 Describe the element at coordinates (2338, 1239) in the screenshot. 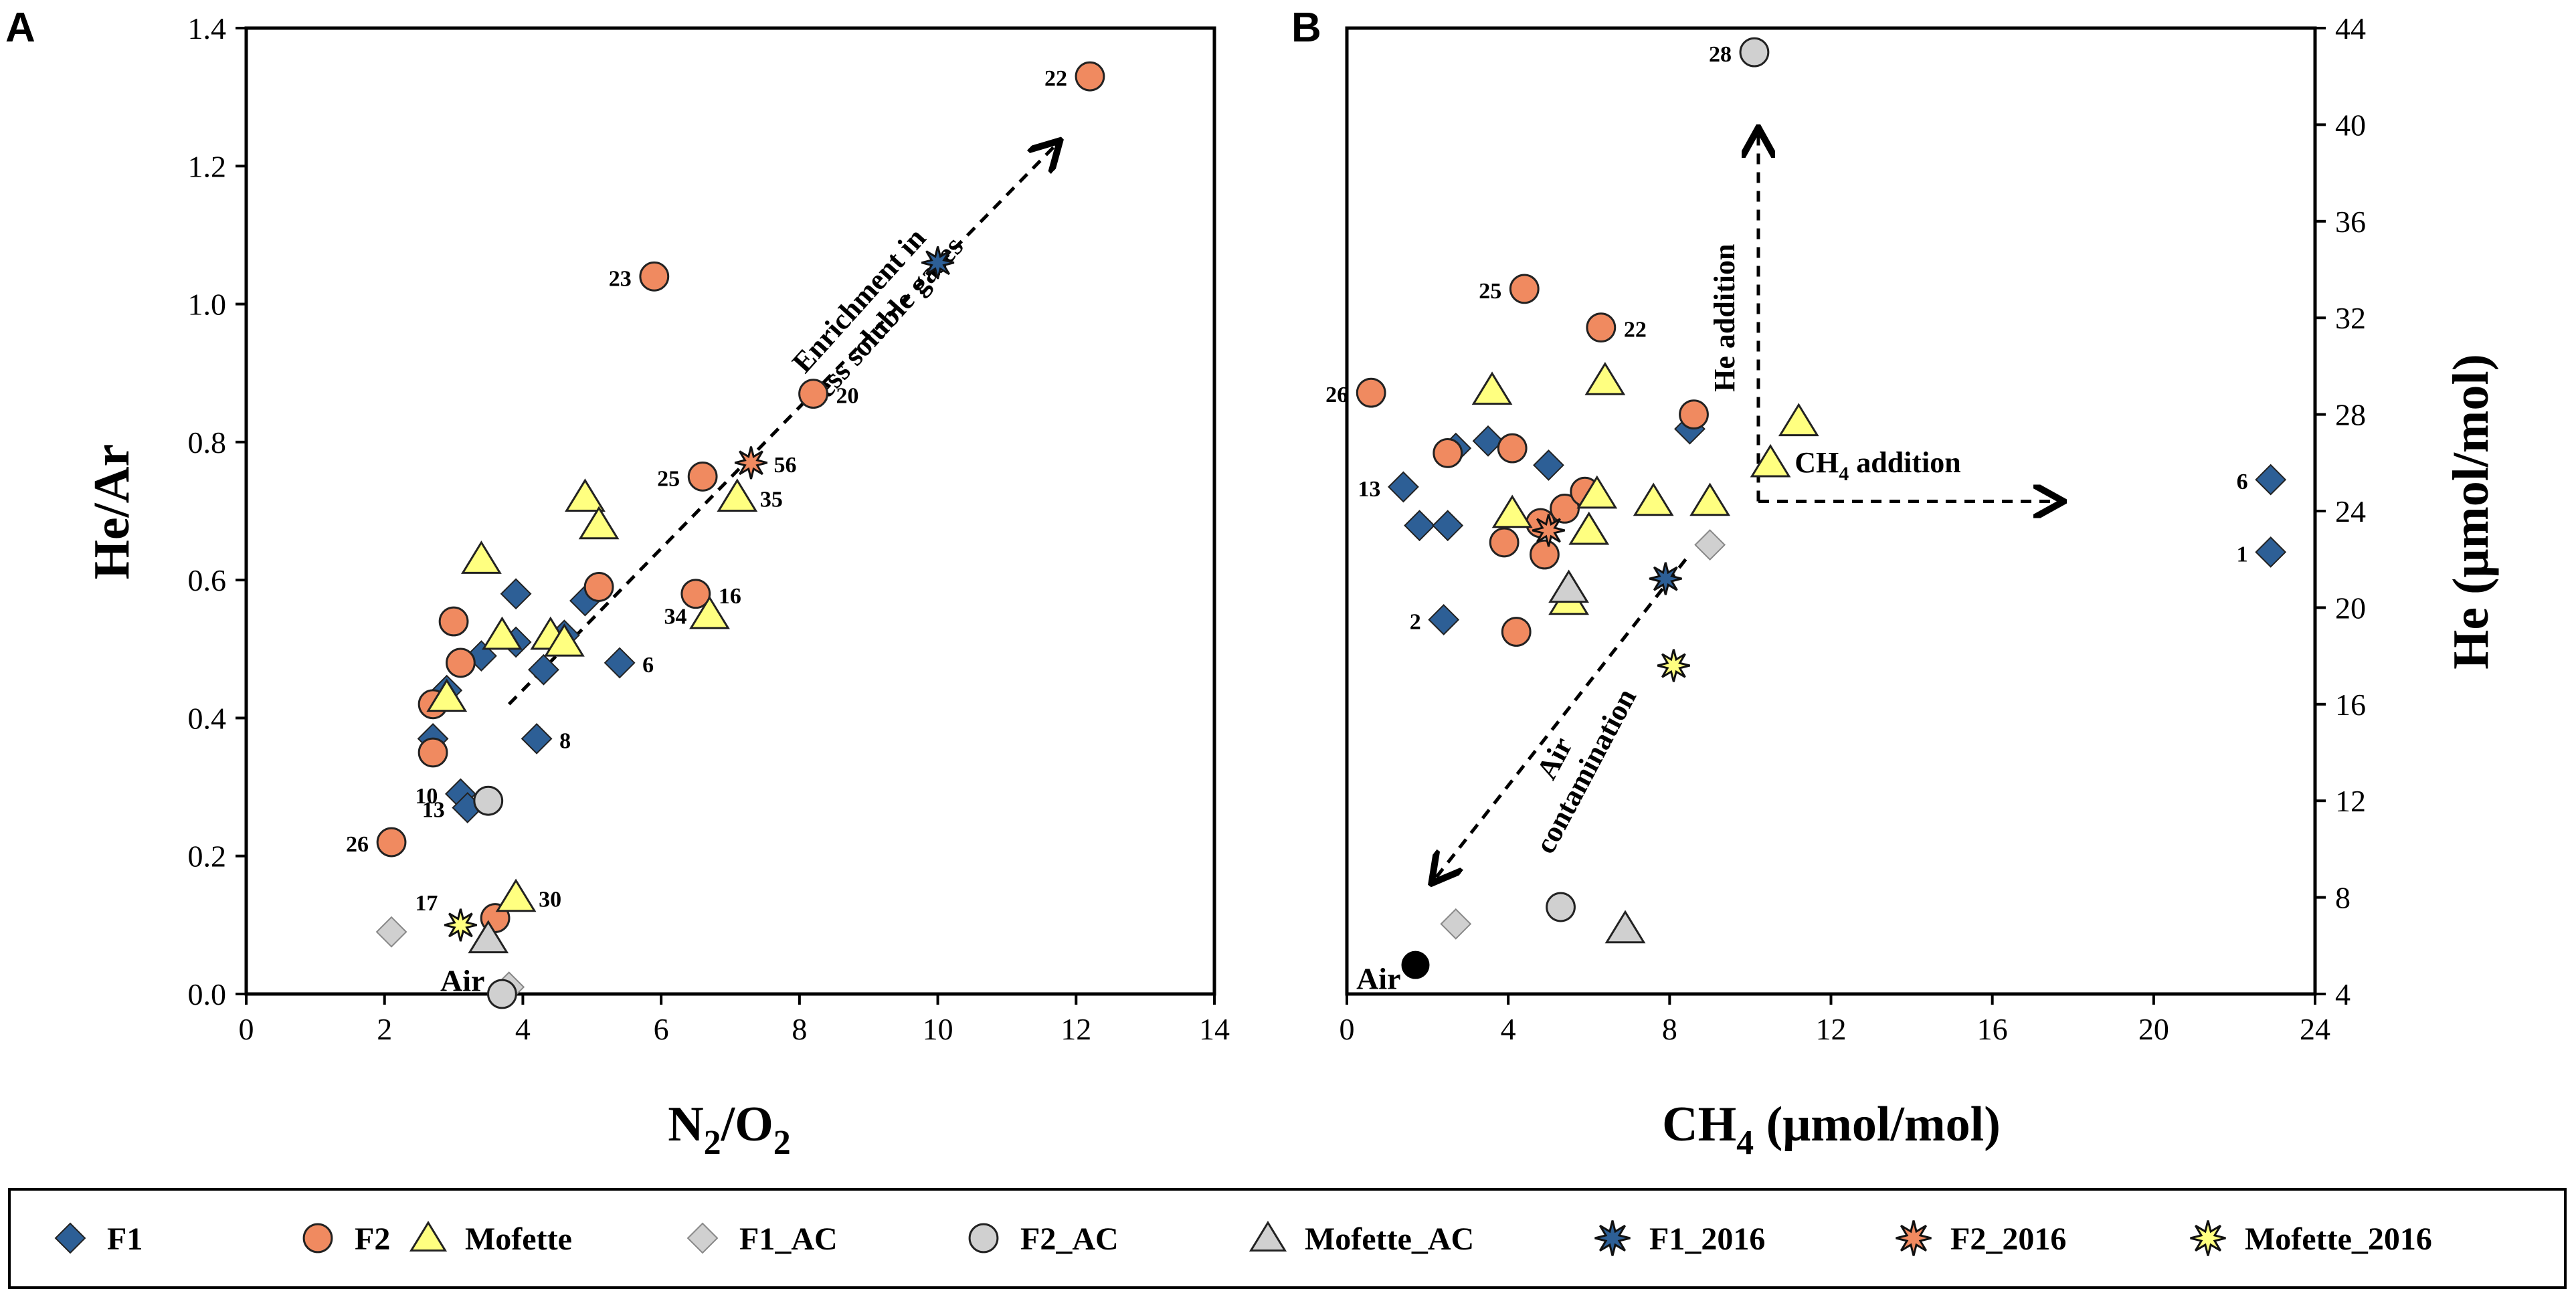

I see `legend-label-mofette-2016: Mofette_2016` at that location.